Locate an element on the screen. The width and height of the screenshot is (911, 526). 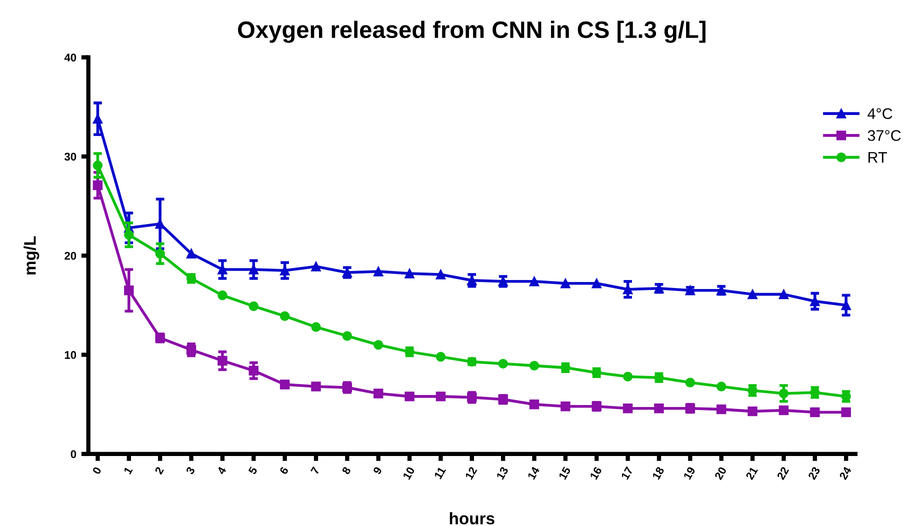
x-tick-label: 3 is located at coordinates (191, 470).